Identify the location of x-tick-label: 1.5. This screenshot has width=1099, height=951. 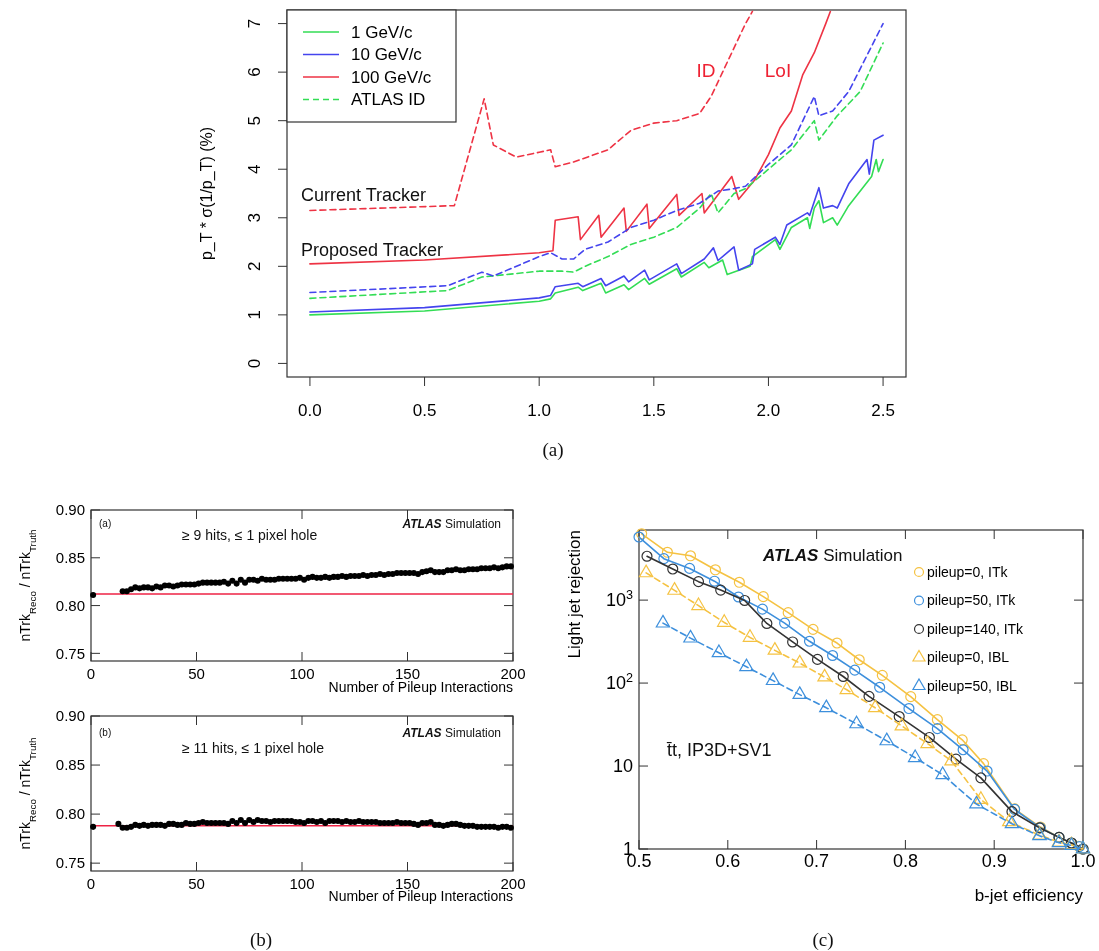
(653, 410).